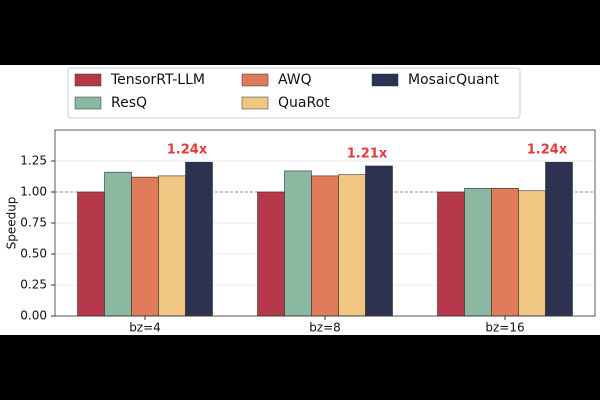 The height and width of the screenshot is (400, 600). What do you see at coordinates (33, 316) in the screenshot?
I see `y-tick-label: 0.00` at bounding box center [33, 316].